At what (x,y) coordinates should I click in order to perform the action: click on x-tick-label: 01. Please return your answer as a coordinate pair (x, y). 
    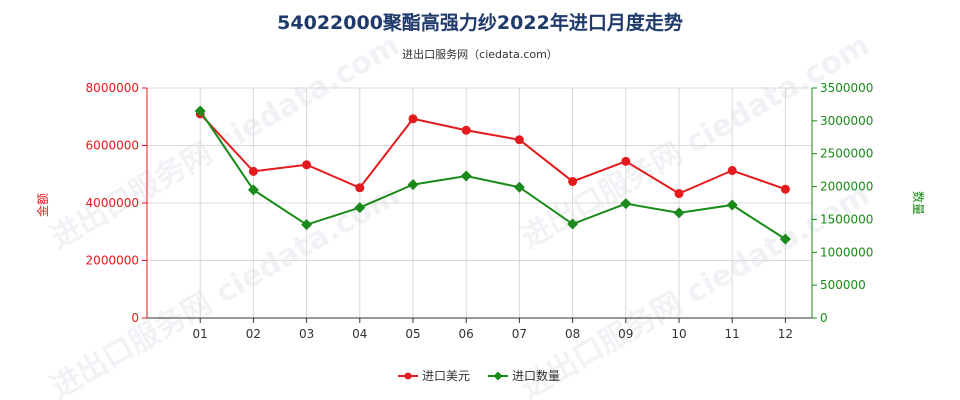
    Looking at the image, I should click on (200, 334).